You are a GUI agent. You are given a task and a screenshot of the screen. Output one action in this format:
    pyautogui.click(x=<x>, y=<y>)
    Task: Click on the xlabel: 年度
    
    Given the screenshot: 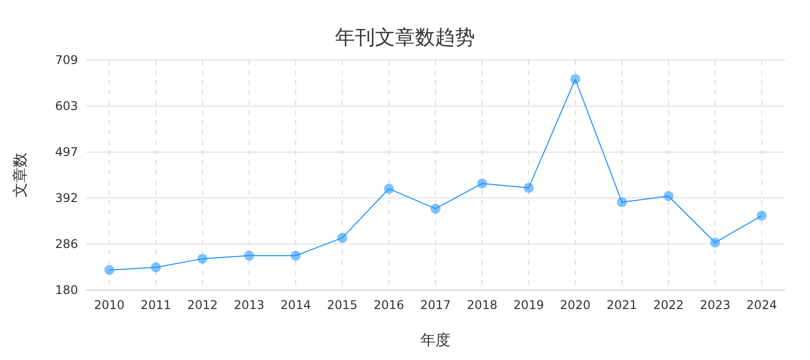 What is the action you would take?
    pyautogui.click(x=435, y=340)
    